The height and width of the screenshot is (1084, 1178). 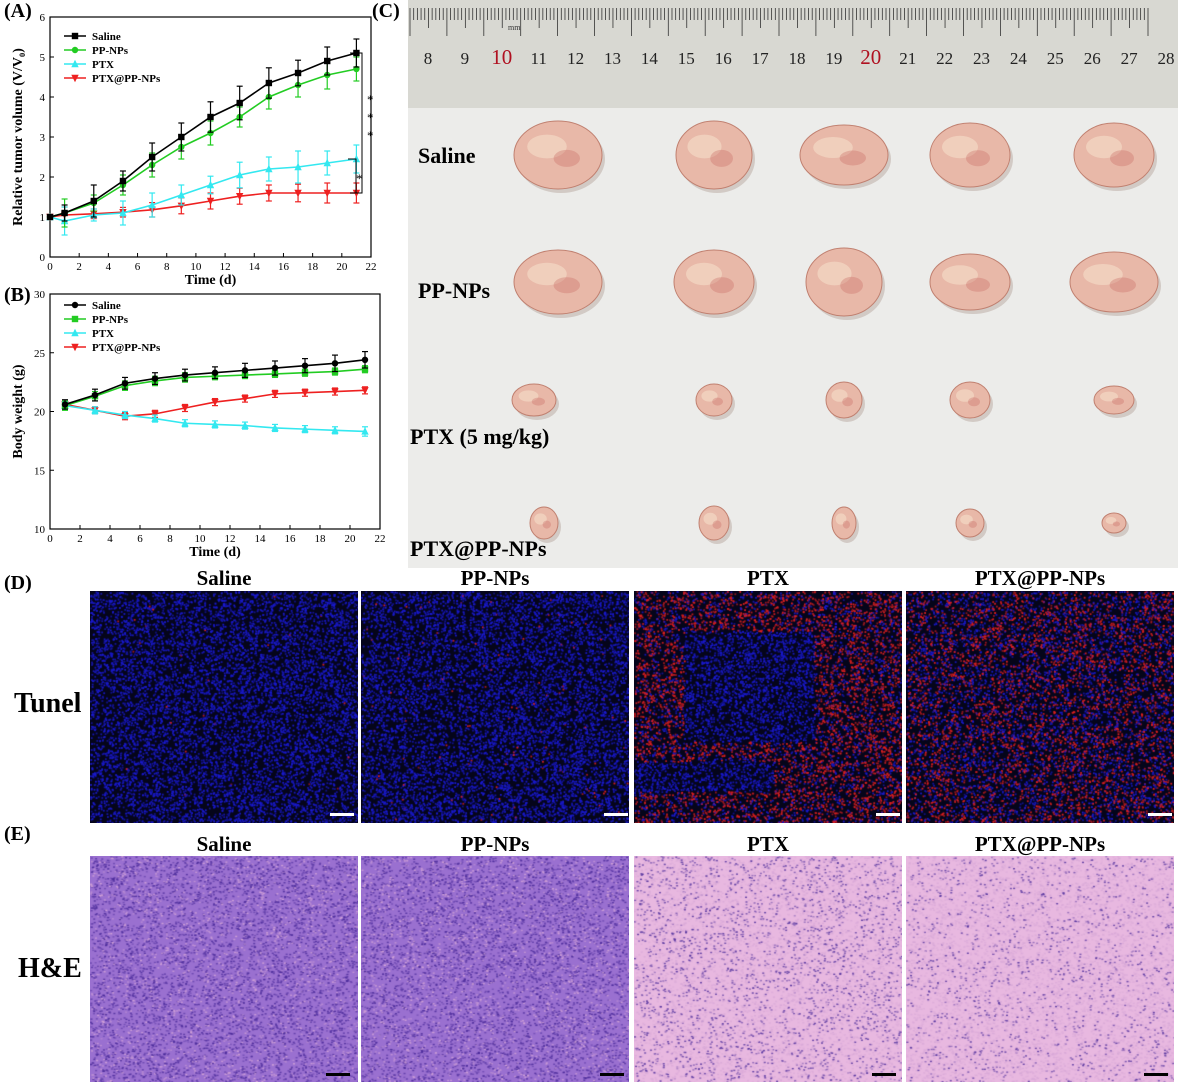 What do you see at coordinates (723, 58) in the screenshot?
I see `ruler-number: 16` at bounding box center [723, 58].